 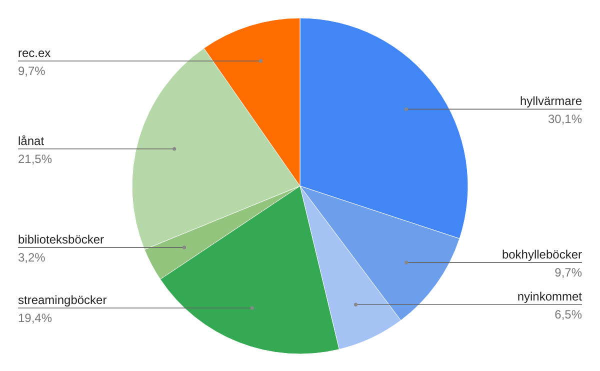 I want to click on slice-label: nyinkommet, so click(x=550, y=297).